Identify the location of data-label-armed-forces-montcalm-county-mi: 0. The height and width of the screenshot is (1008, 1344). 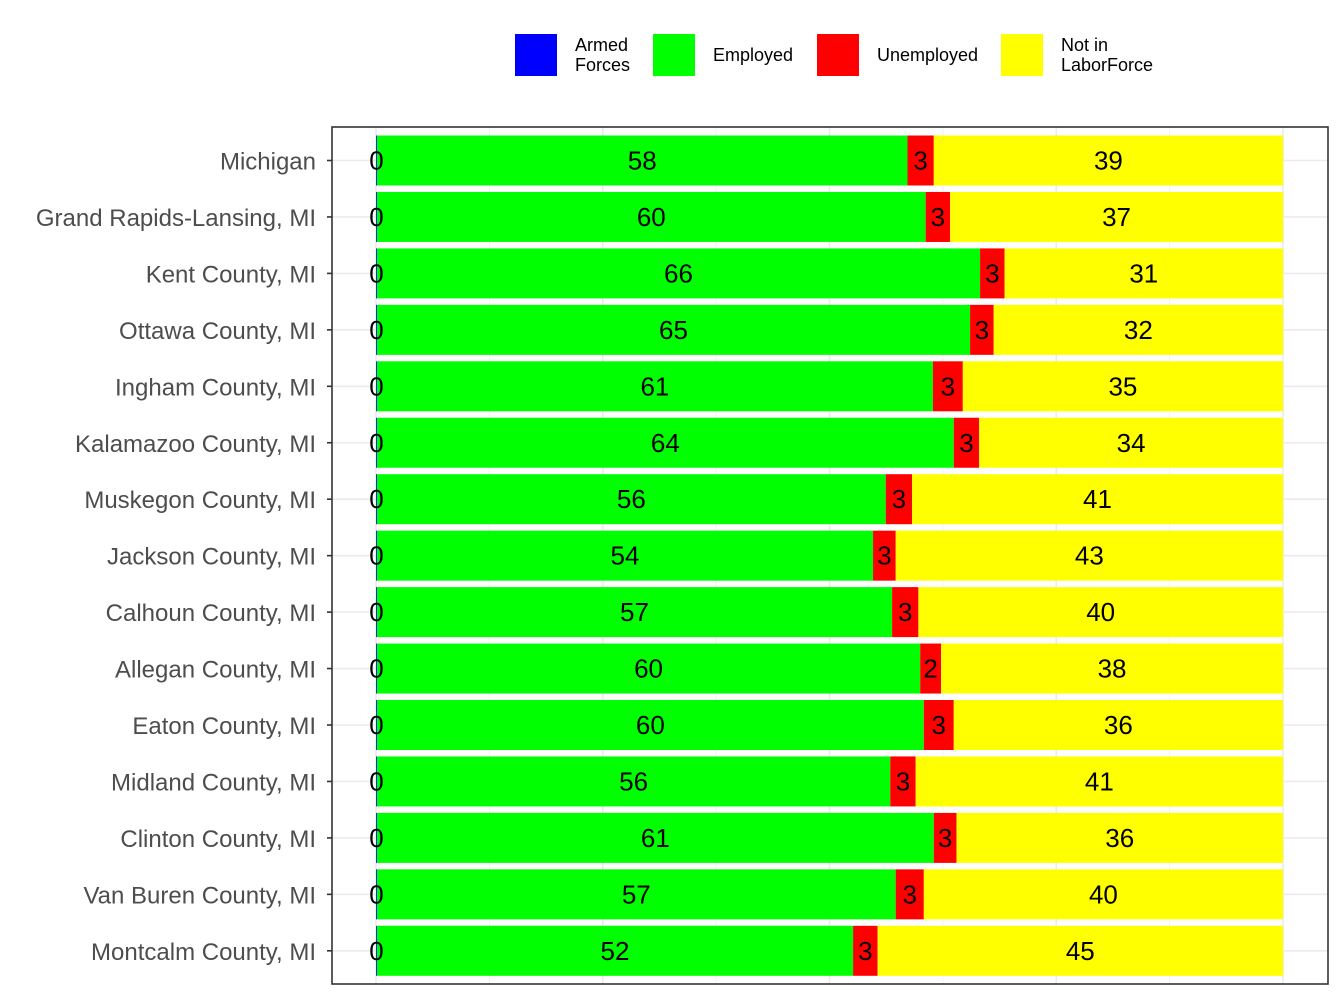
(376, 951).